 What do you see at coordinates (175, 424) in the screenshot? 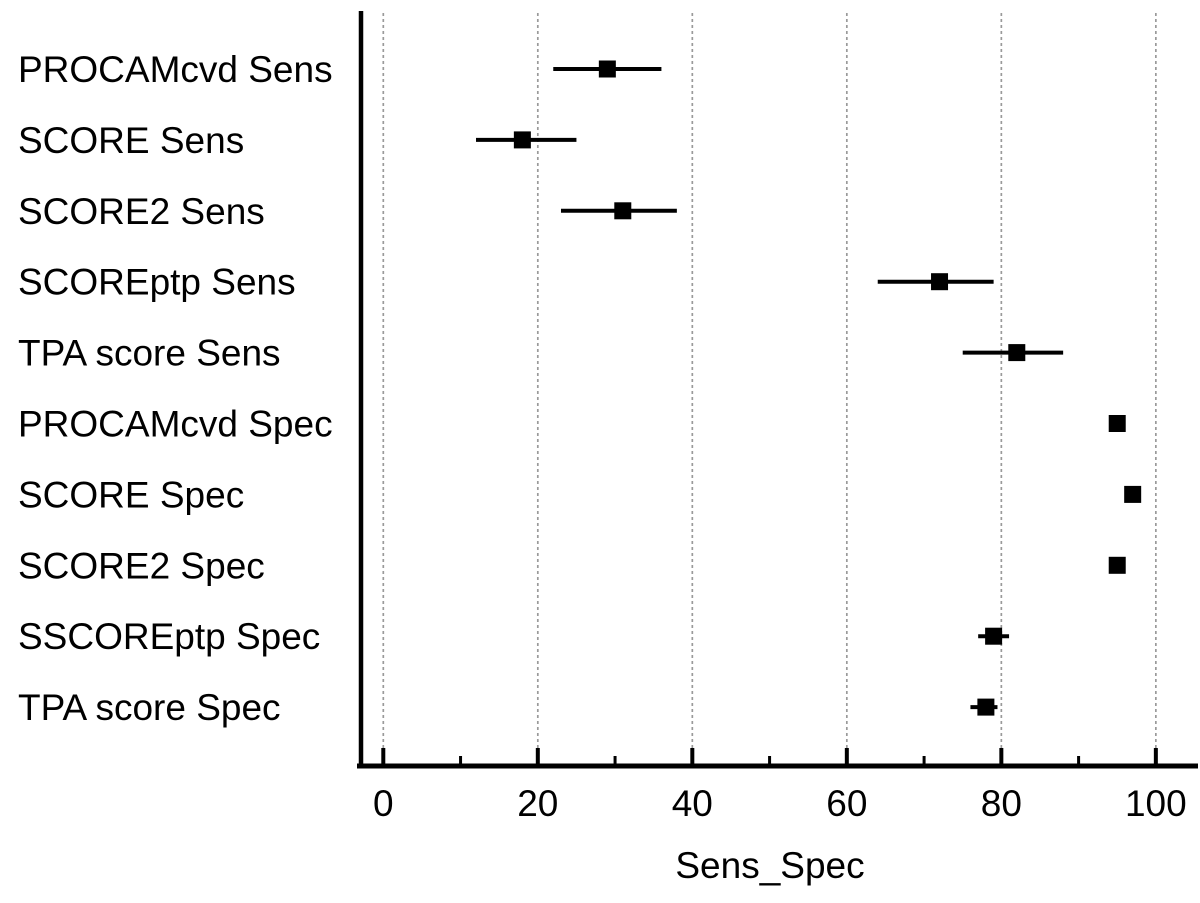
I see `category-label: PROCAMcvd Spec` at bounding box center [175, 424].